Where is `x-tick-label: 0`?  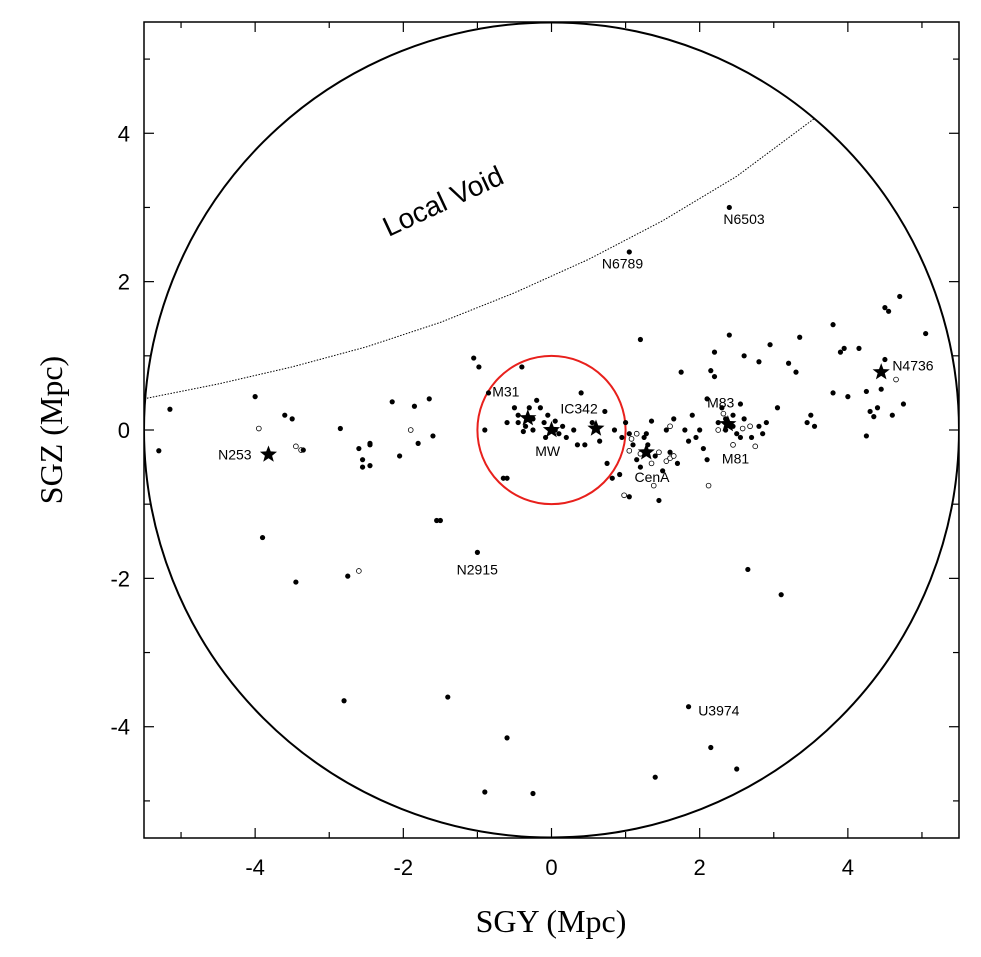
x-tick-label: 0 is located at coordinates (551, 867).